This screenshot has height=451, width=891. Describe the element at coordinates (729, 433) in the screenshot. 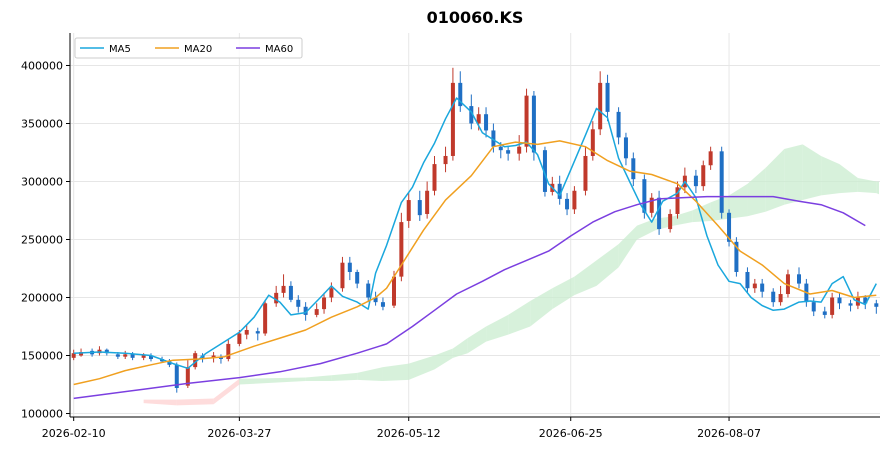

I see `x-tick-label-4: 2026-08-07` at that location.